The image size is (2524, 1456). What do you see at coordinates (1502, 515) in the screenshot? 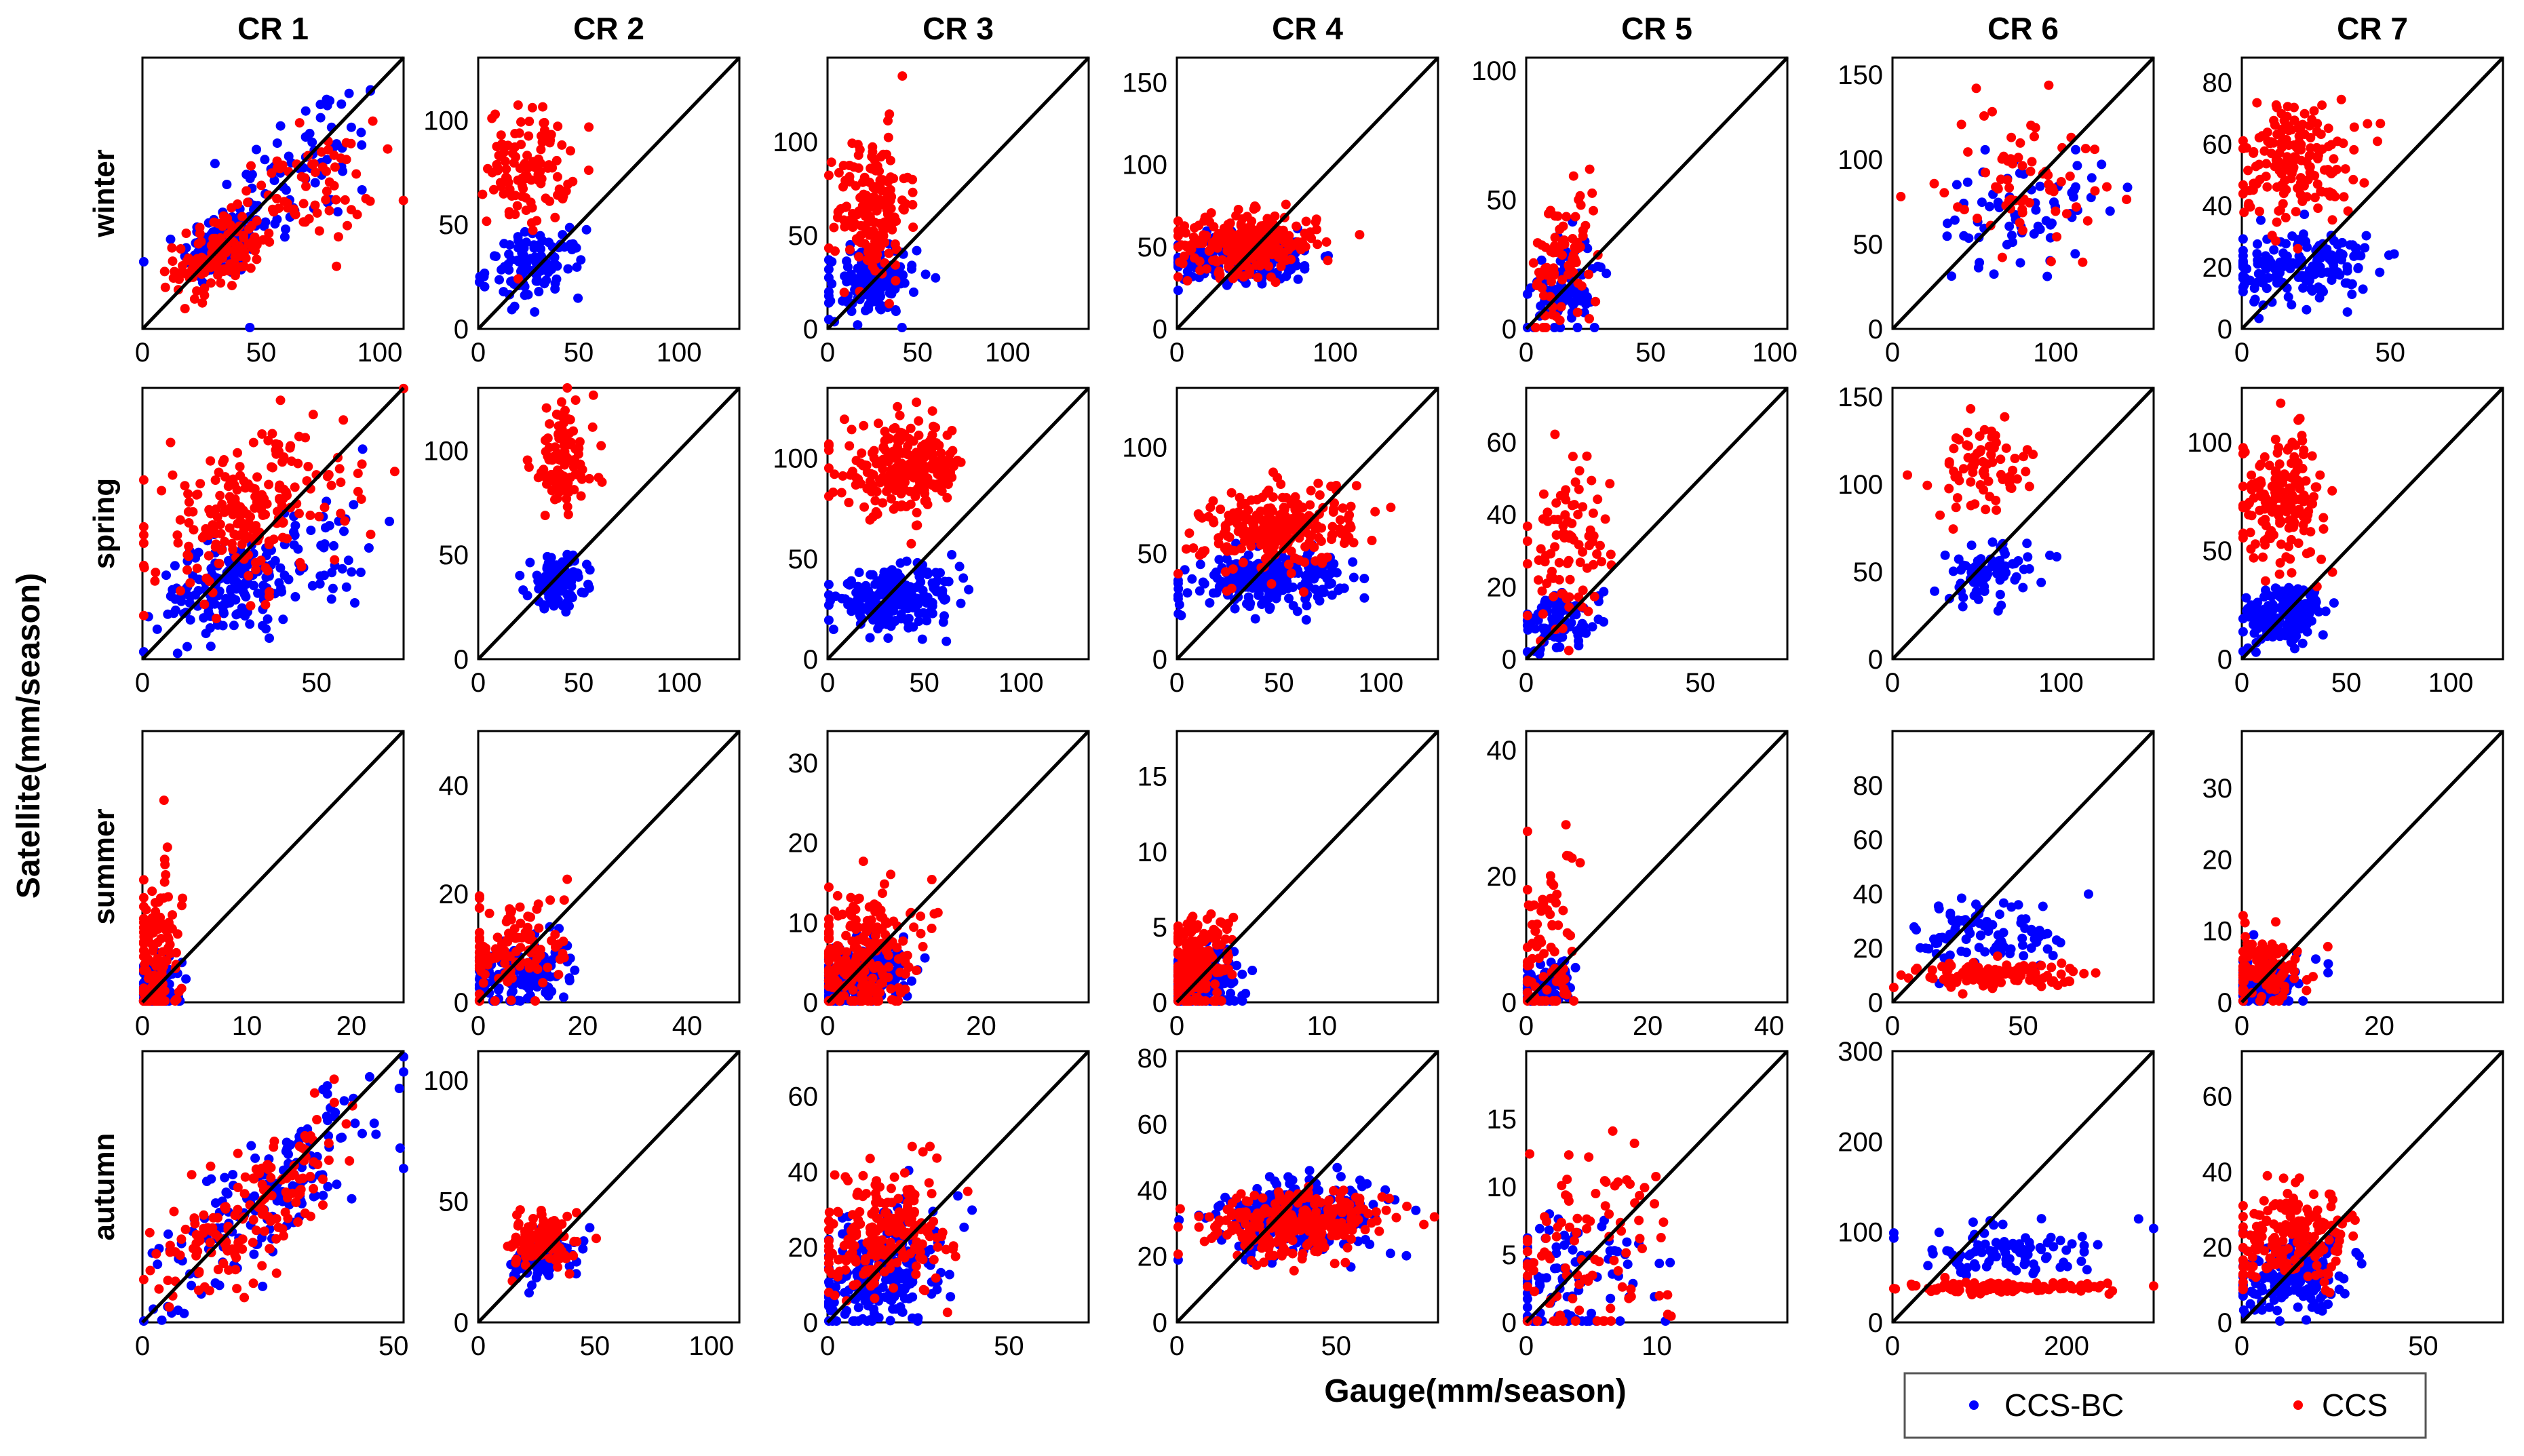
I see `y-tick-label: 40` at bounding box center [1502, 515].